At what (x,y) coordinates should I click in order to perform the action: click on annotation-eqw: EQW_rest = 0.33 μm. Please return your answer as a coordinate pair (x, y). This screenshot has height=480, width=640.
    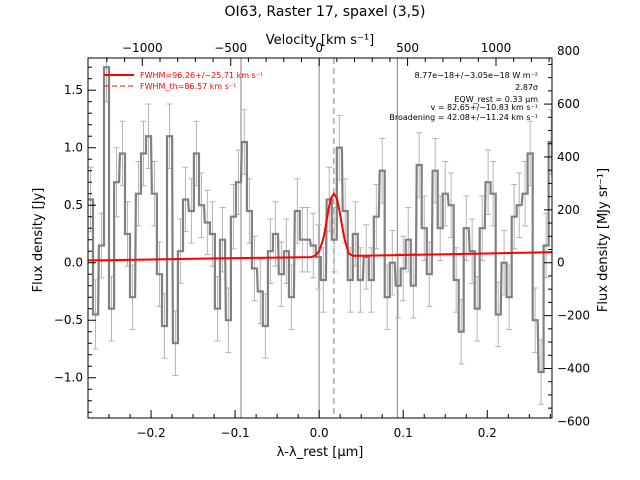
    Looking at the image, I should click on (496, 99).